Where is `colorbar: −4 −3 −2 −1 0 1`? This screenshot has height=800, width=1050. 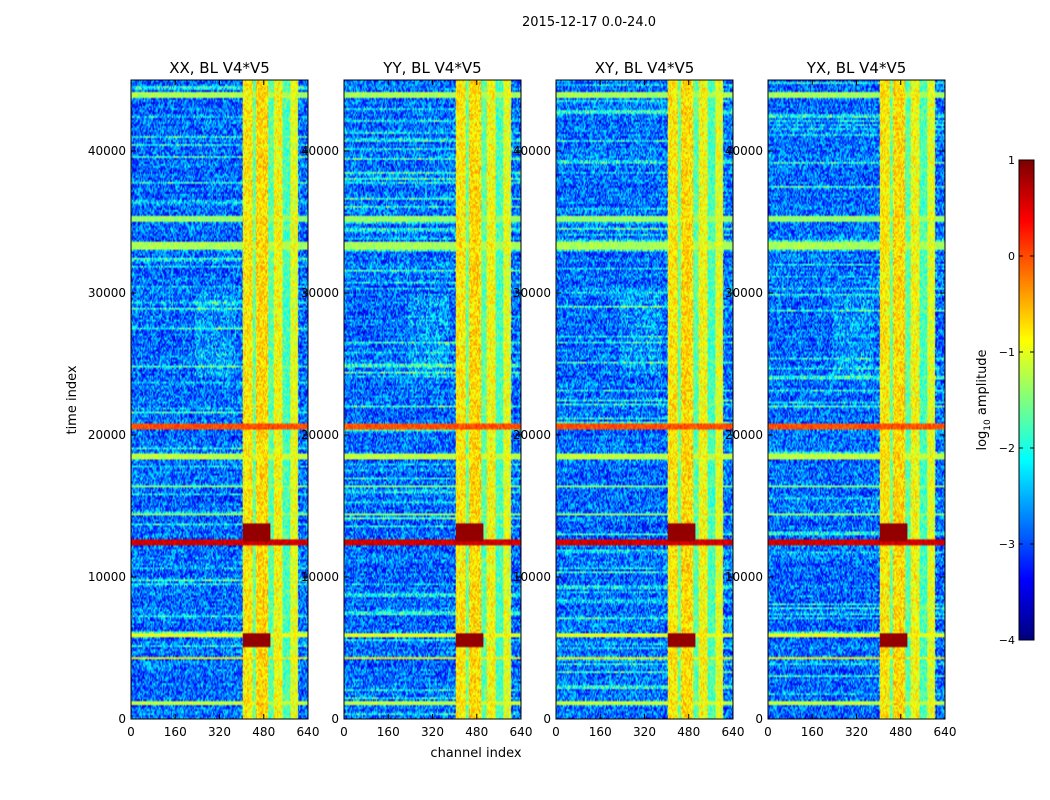
colorbar: −4 −3 −2 −1 0 1 is located at coordinates (1017, 400).